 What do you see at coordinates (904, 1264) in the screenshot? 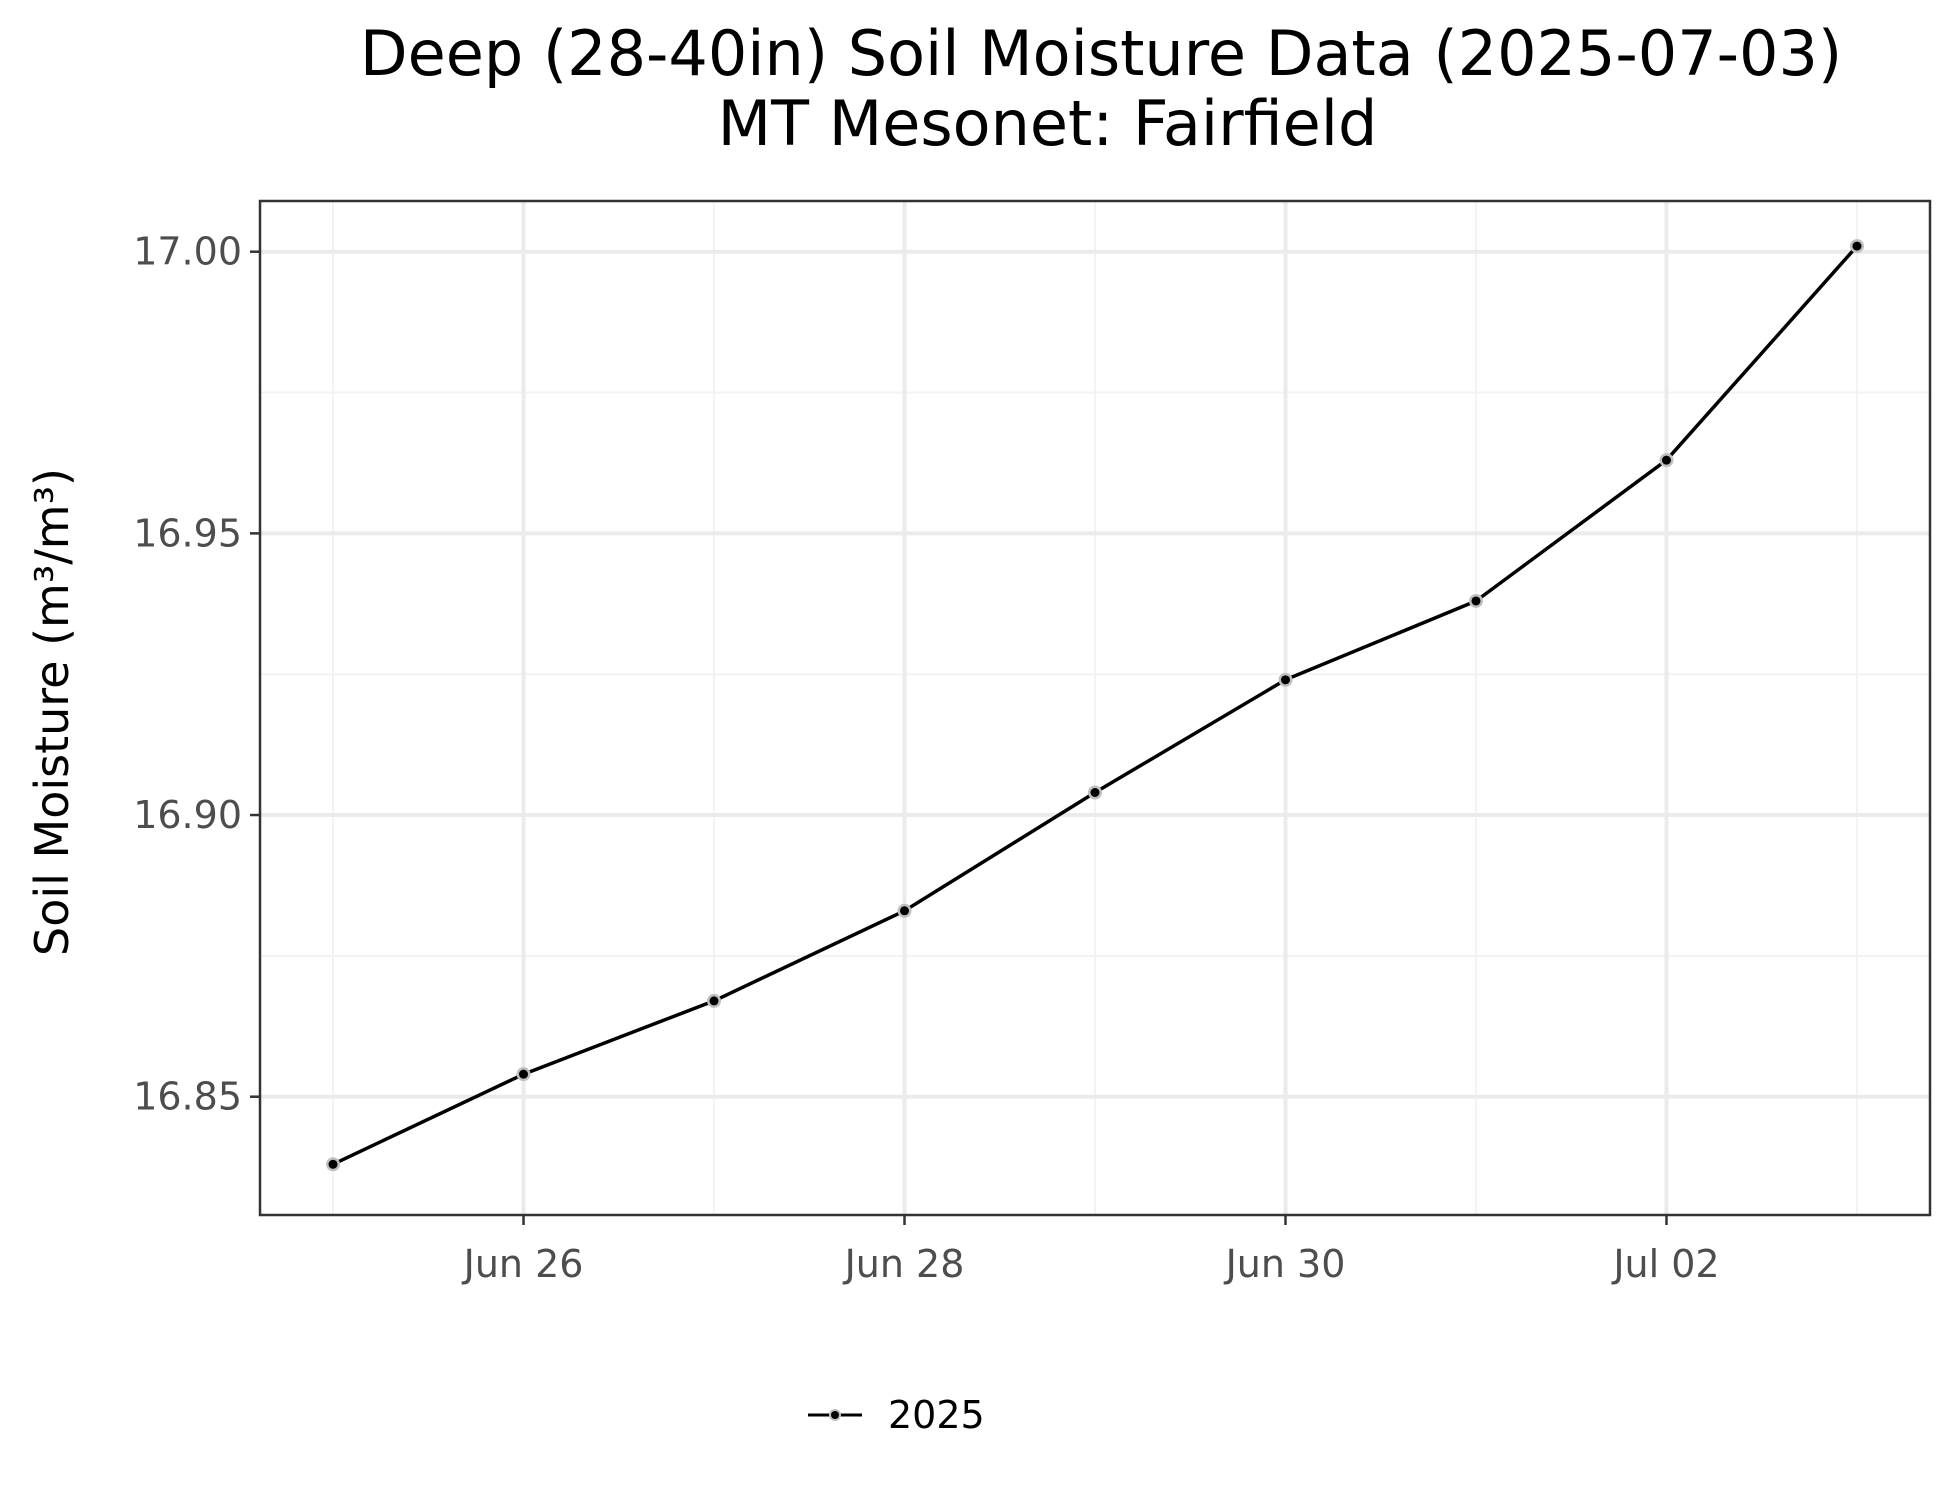
I see `x-tick-label-1: Jun 28` at bounding box center [904, 1264].